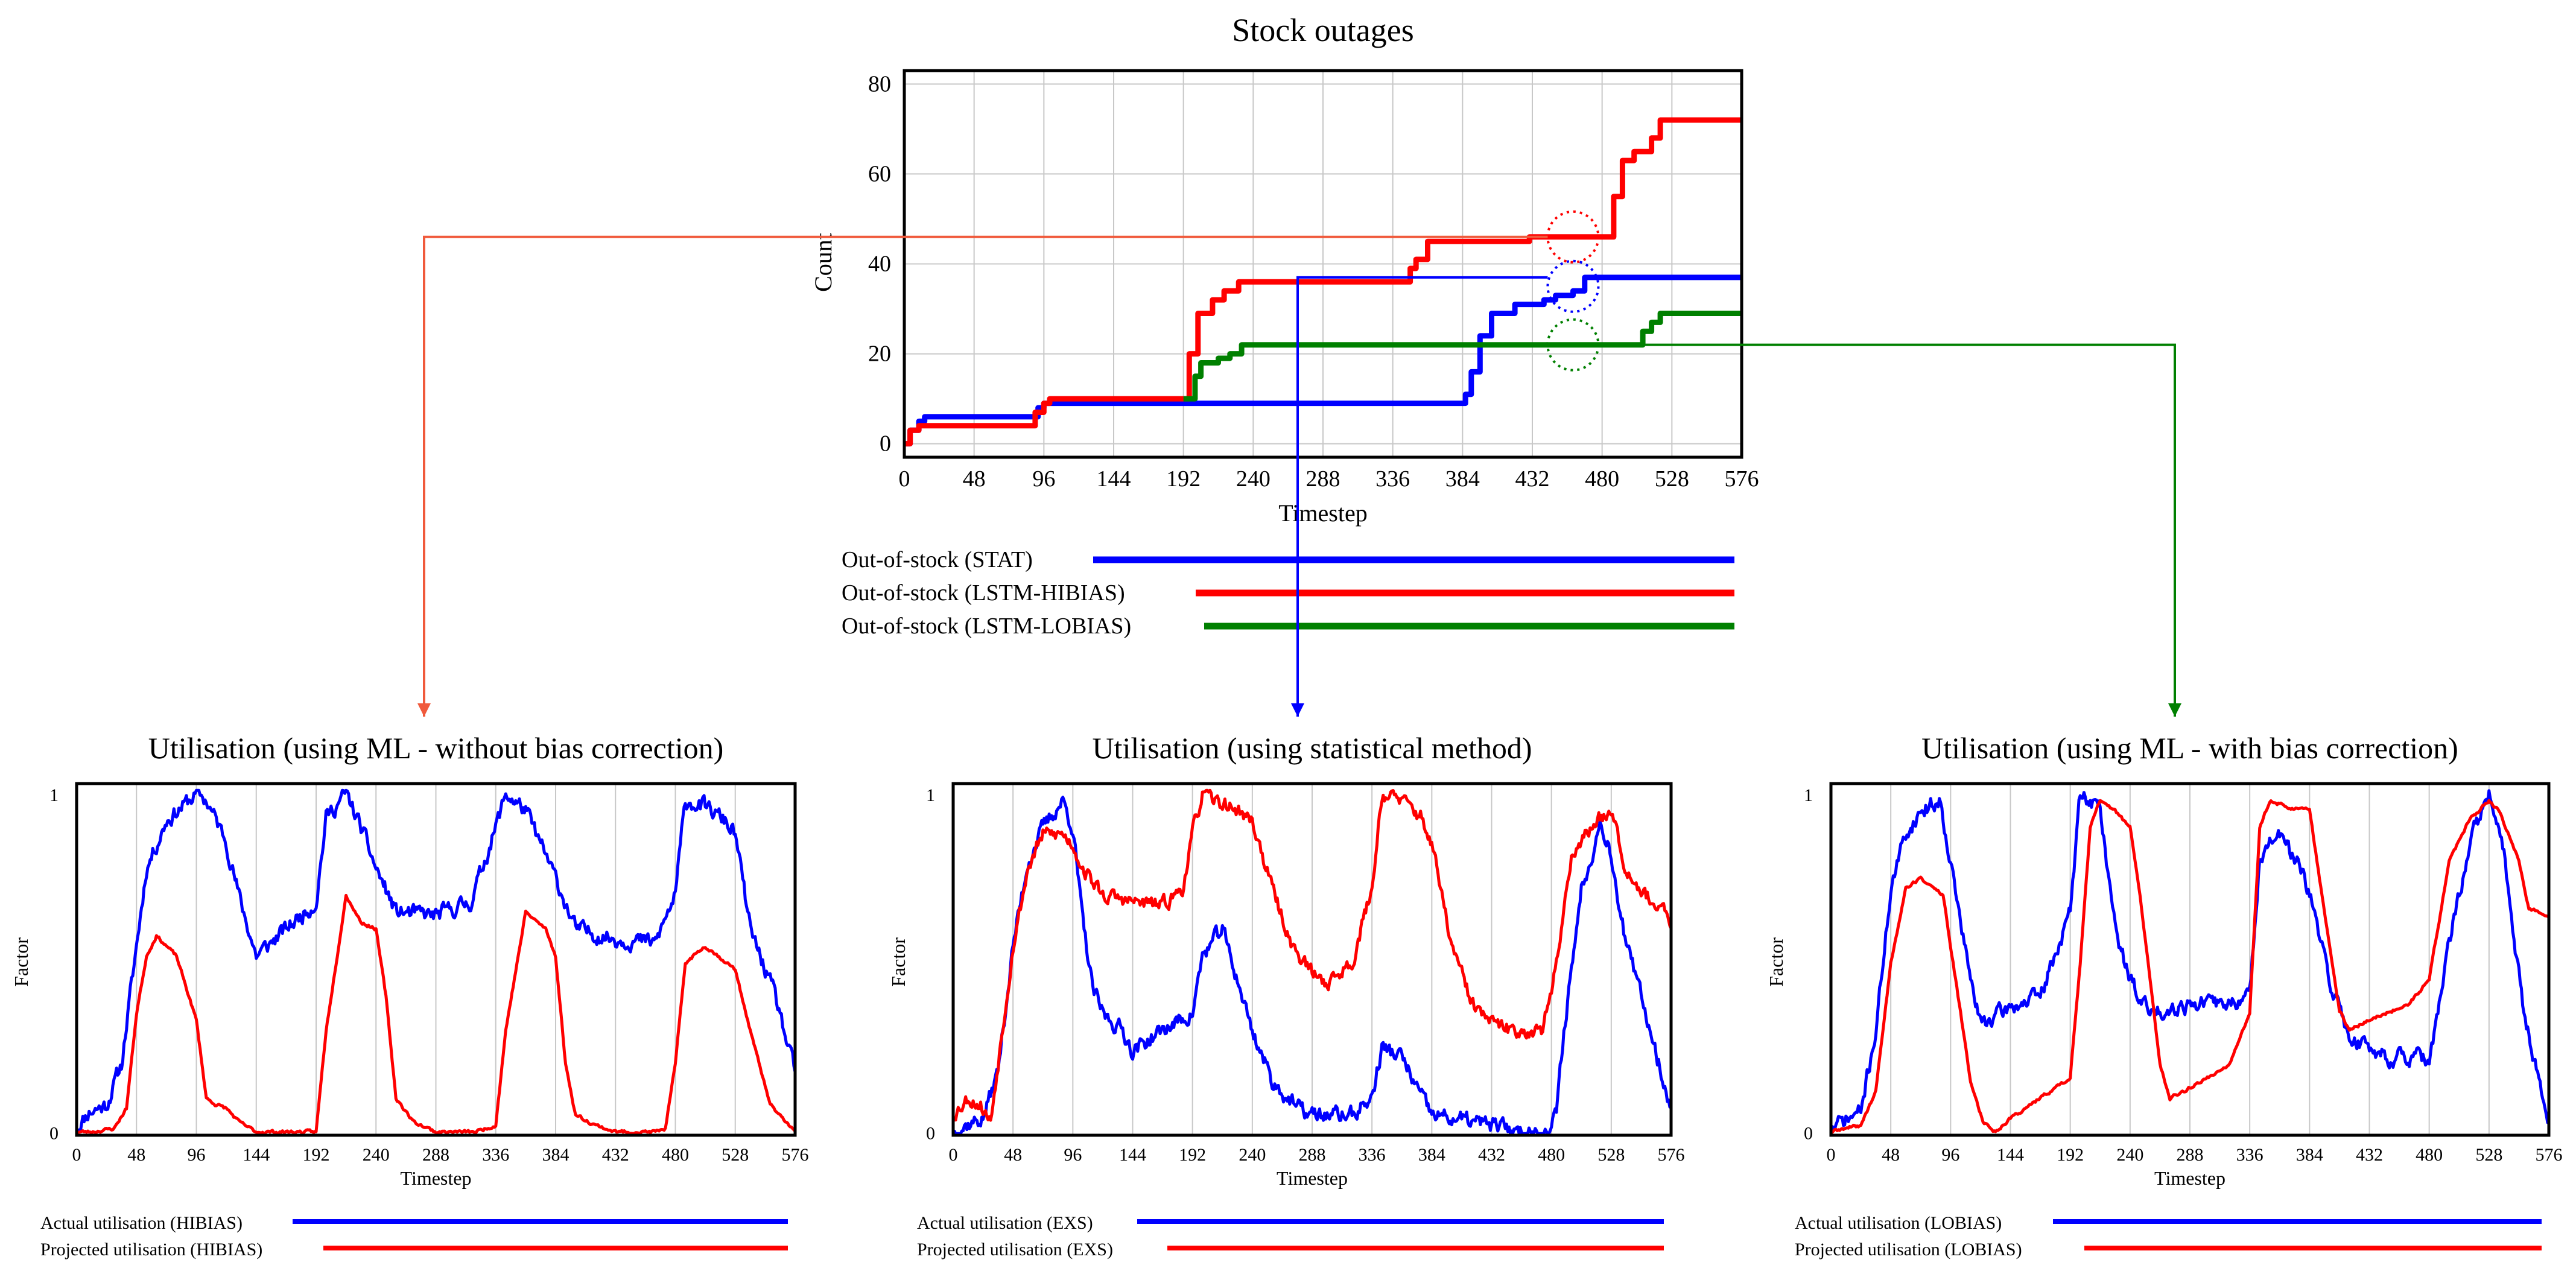 The height and width of the screenshot is (1277, 2576). I want to click on legend-label: Out-of-stock (STAT), so click(937, 559).